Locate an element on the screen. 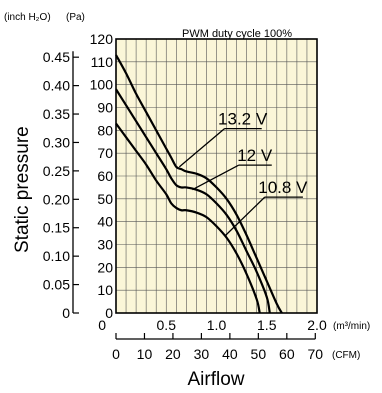 The width and height of the screenshot is (382, 393). cfm-tick-label: 40 is located at coordinates (230, 354).